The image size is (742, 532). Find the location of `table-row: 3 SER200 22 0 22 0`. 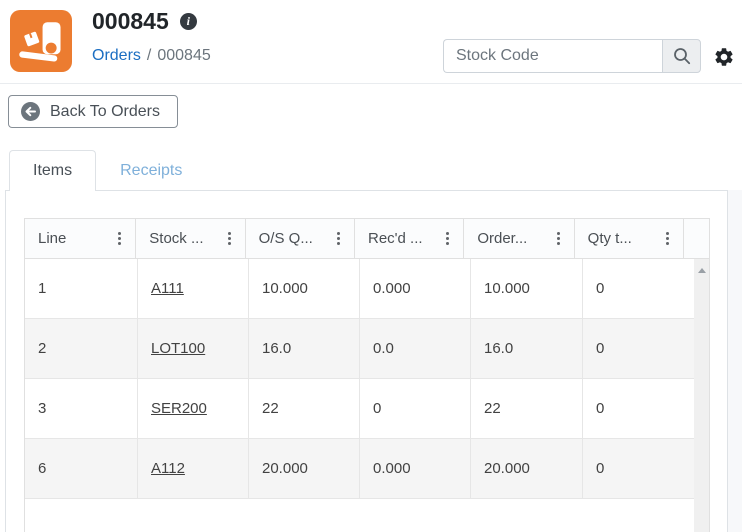

table-row: 3 SER200 22 0 22 0 is located at coordinates (367, 409).